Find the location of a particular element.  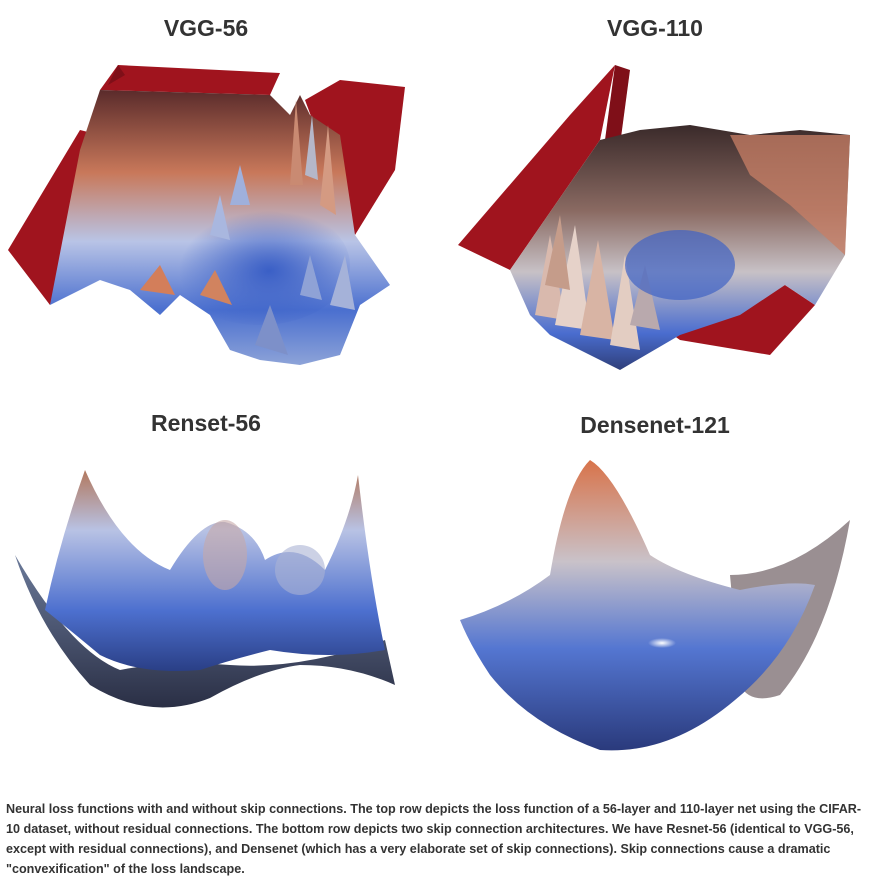

panel-title-vgg-110: VGG-110 is located at coordinates (655, 28).